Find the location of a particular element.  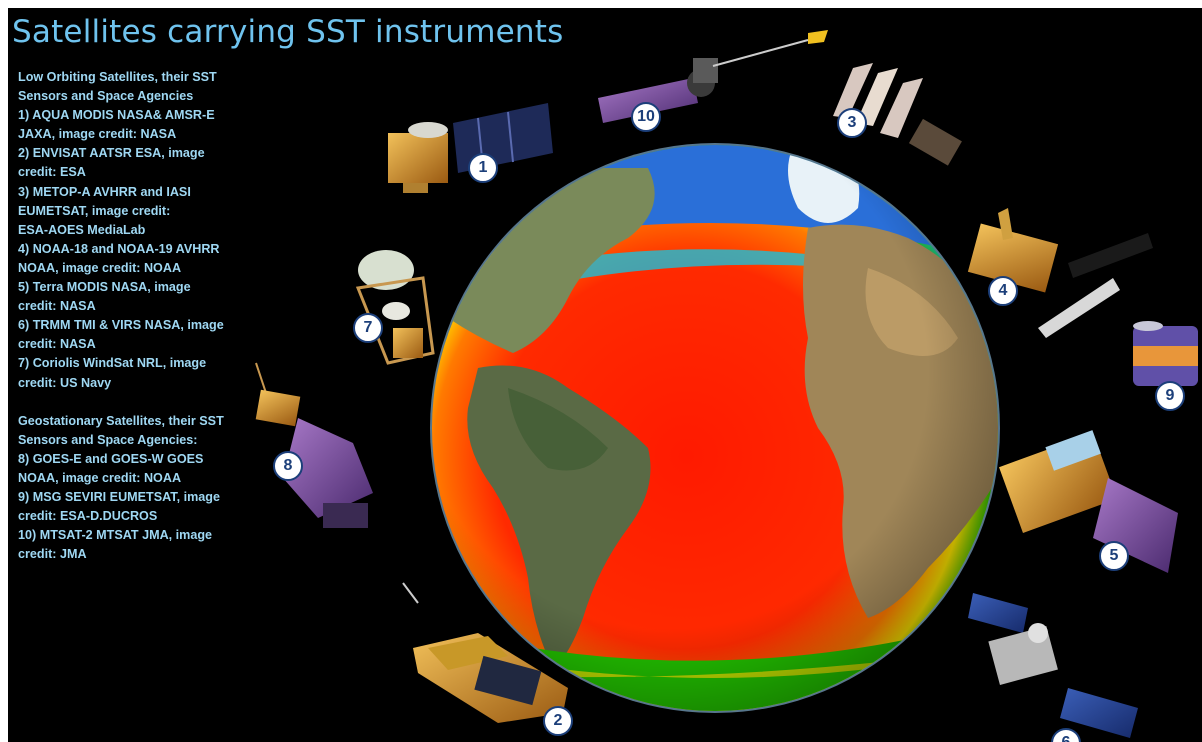

legend-line: Geostationary Satellites, their SST is located at coordinates (121, 420).